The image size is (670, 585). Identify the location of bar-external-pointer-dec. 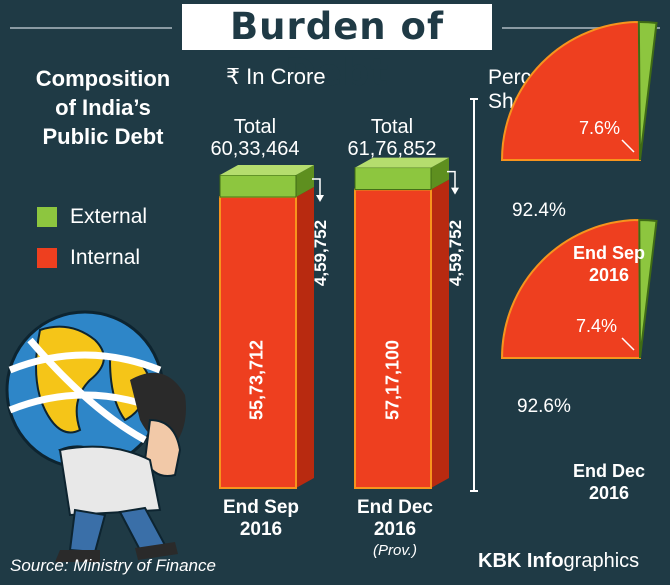
(451, 180).